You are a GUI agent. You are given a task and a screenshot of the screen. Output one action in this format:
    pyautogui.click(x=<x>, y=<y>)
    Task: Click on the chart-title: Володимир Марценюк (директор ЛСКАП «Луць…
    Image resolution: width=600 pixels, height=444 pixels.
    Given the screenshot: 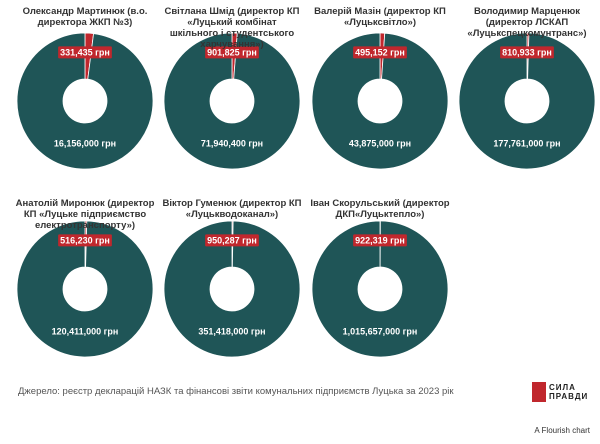 What is the action you would take?
    pyautogui.click(x=527, y=22)
    